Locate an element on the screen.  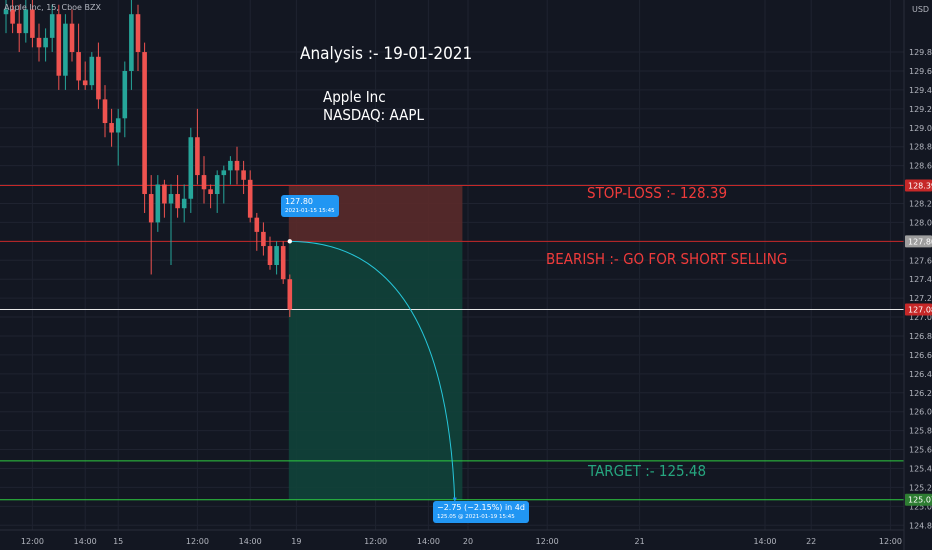
price-tag-target is located at coordinates (918, 499).